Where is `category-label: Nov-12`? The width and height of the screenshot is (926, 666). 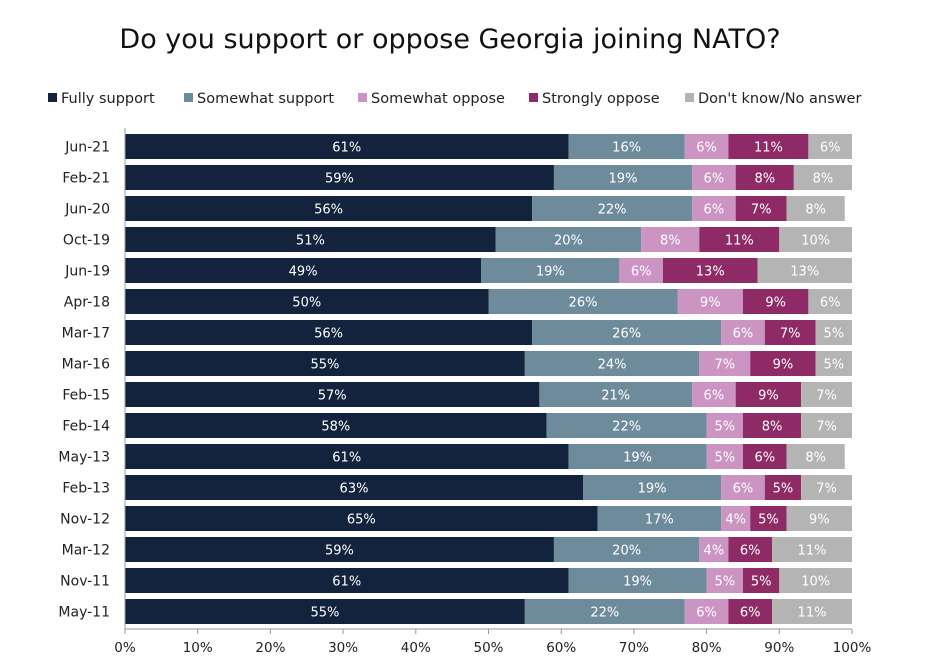 category-label: Nov-12 is located at coordinates (85, 520).